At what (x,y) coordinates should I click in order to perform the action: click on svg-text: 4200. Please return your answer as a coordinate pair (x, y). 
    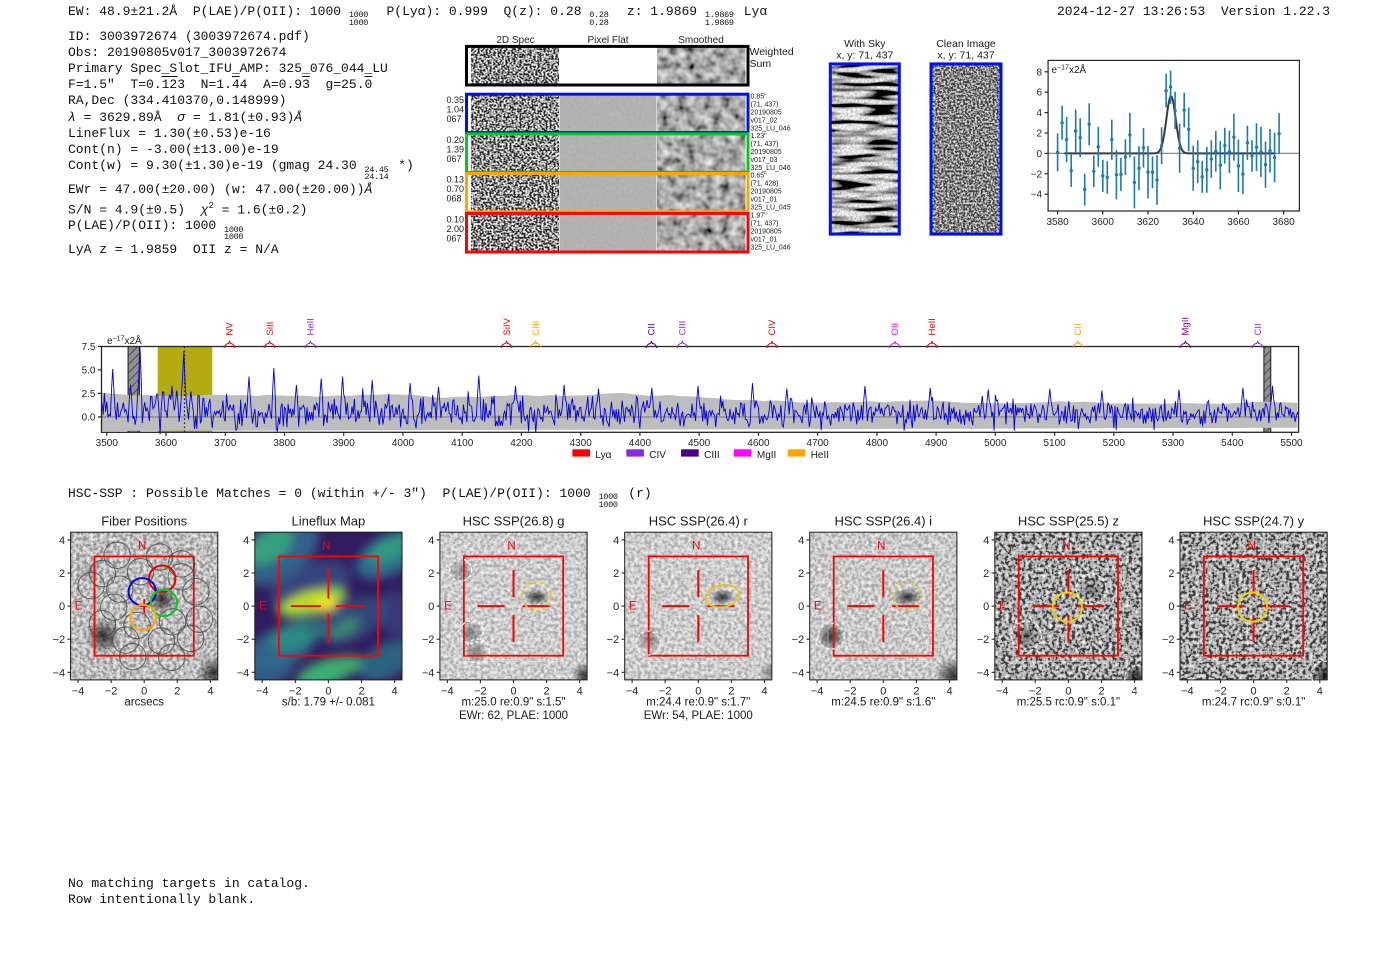
    Looking at the image, I should click on (521, 443).